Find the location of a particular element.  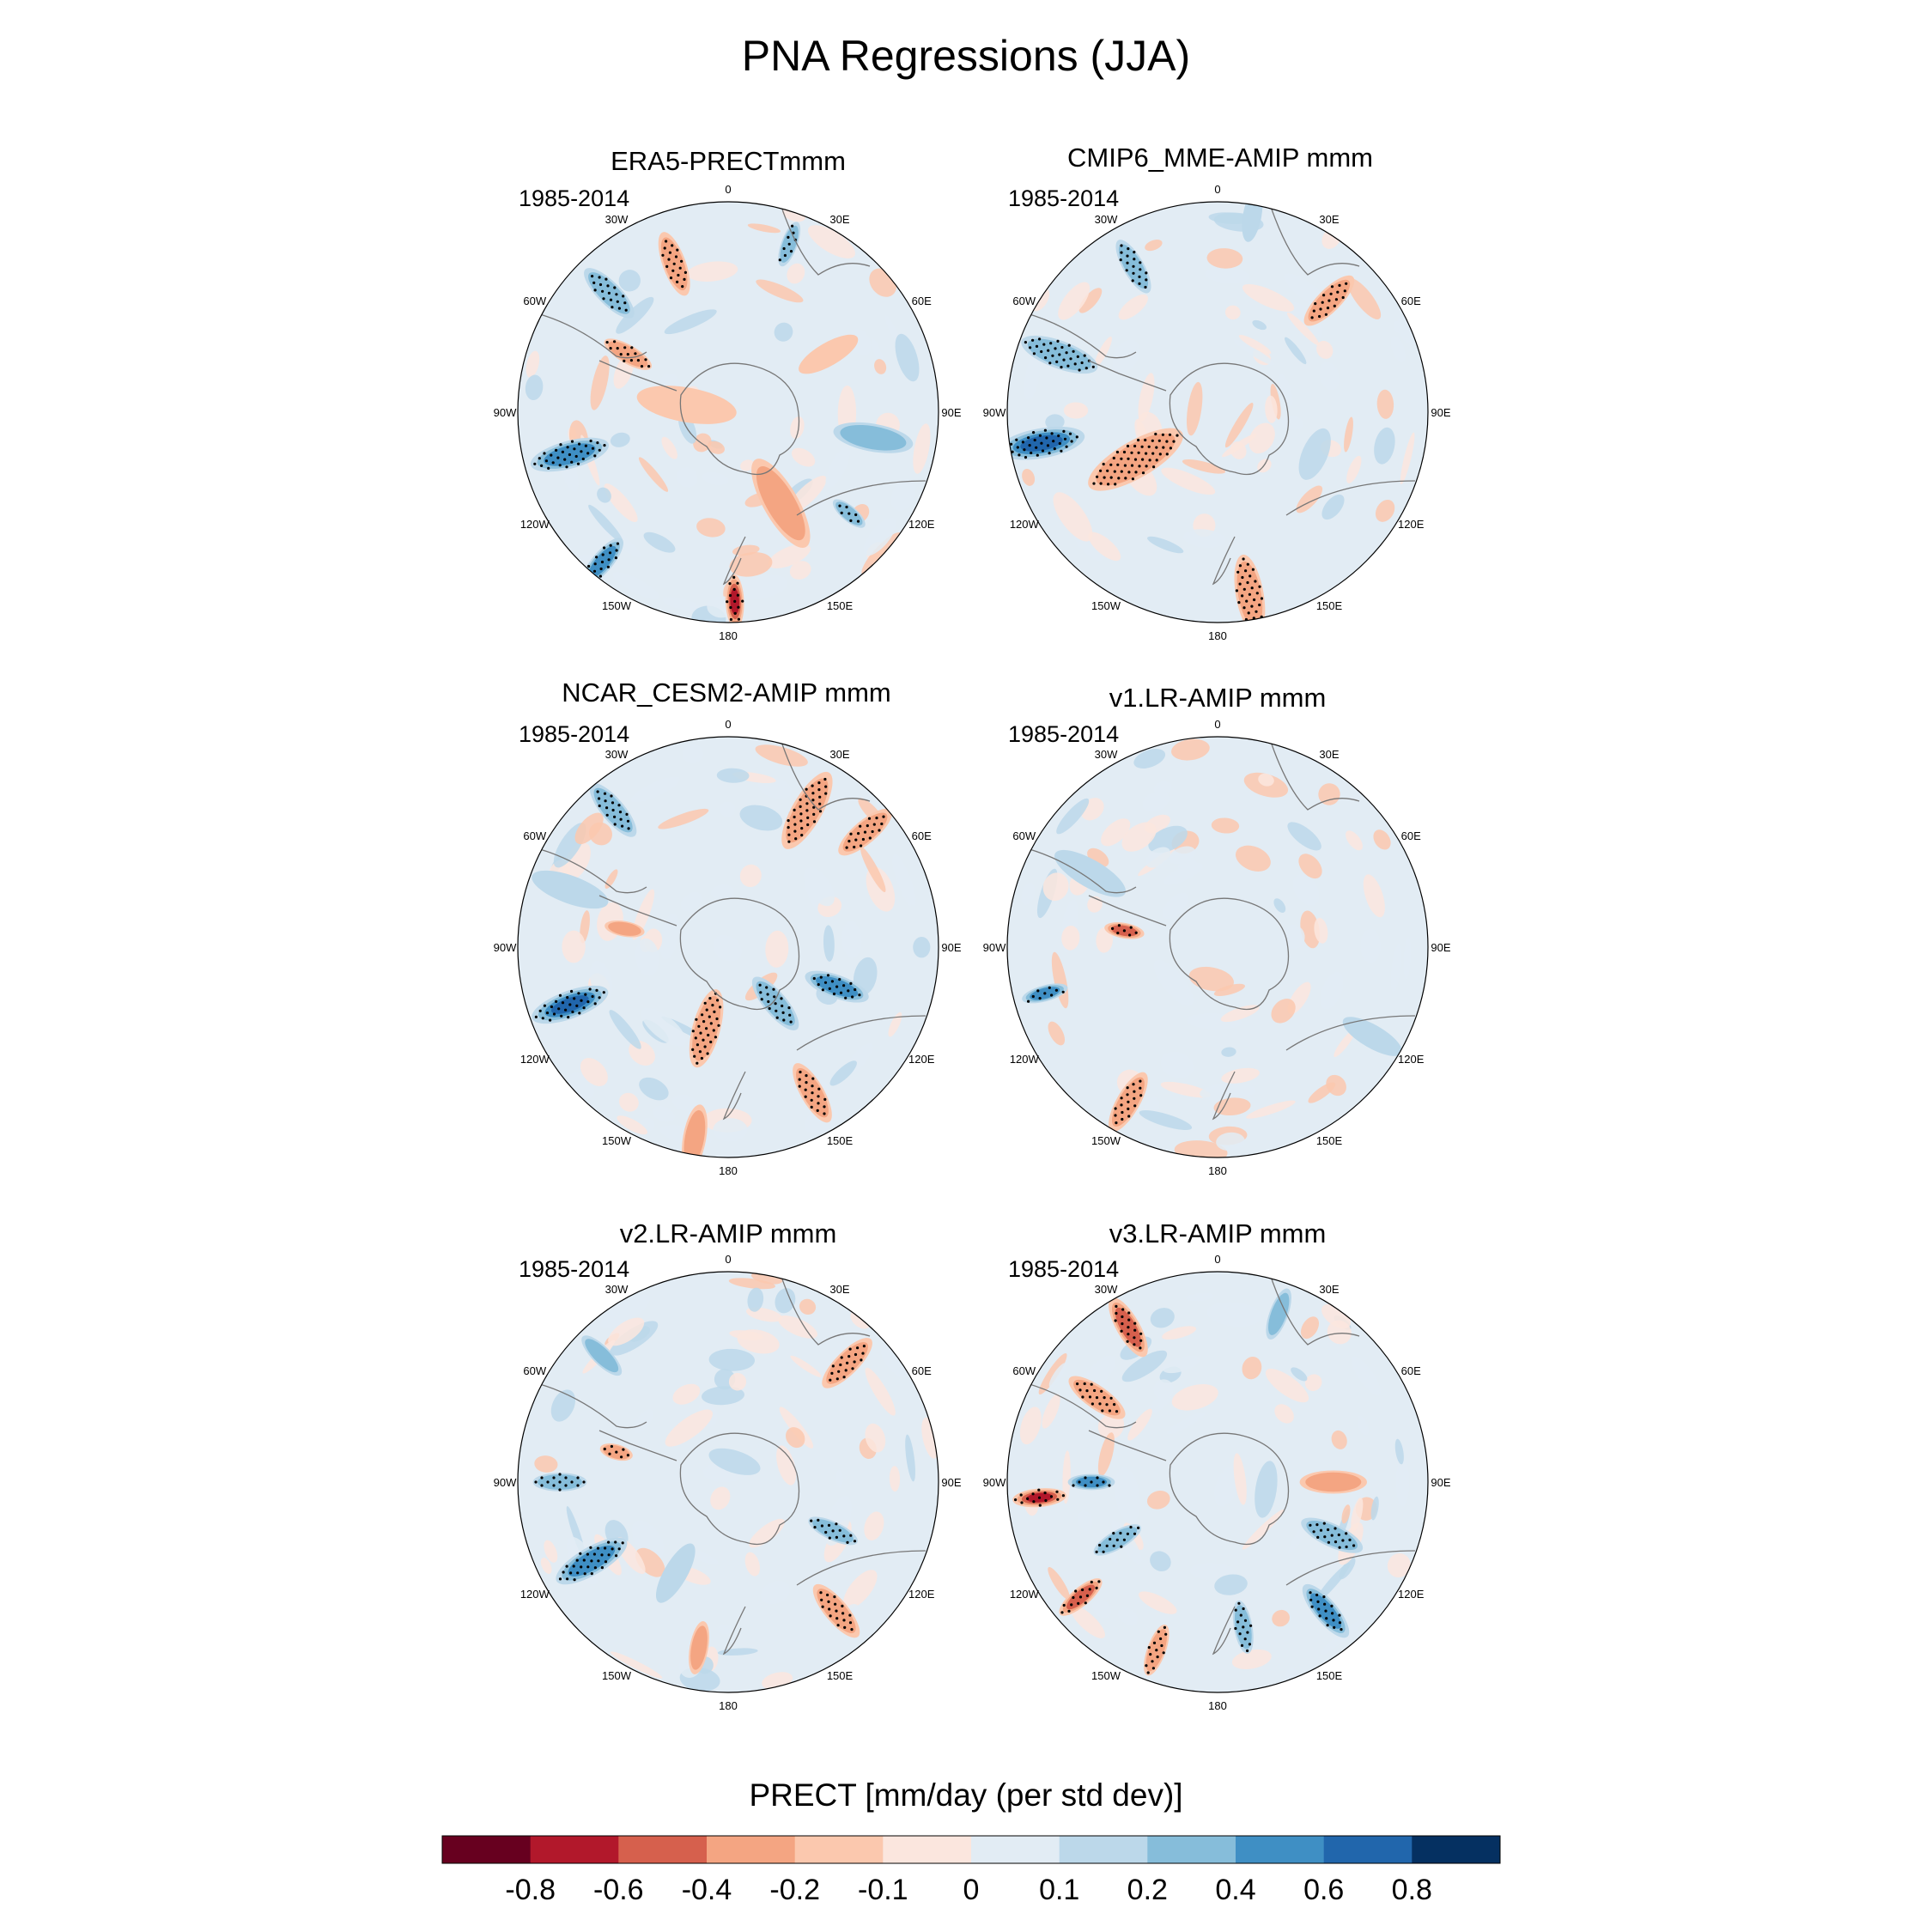

panel-period-cmip6: 1985-2014 is located at coordinates (1064, 198).